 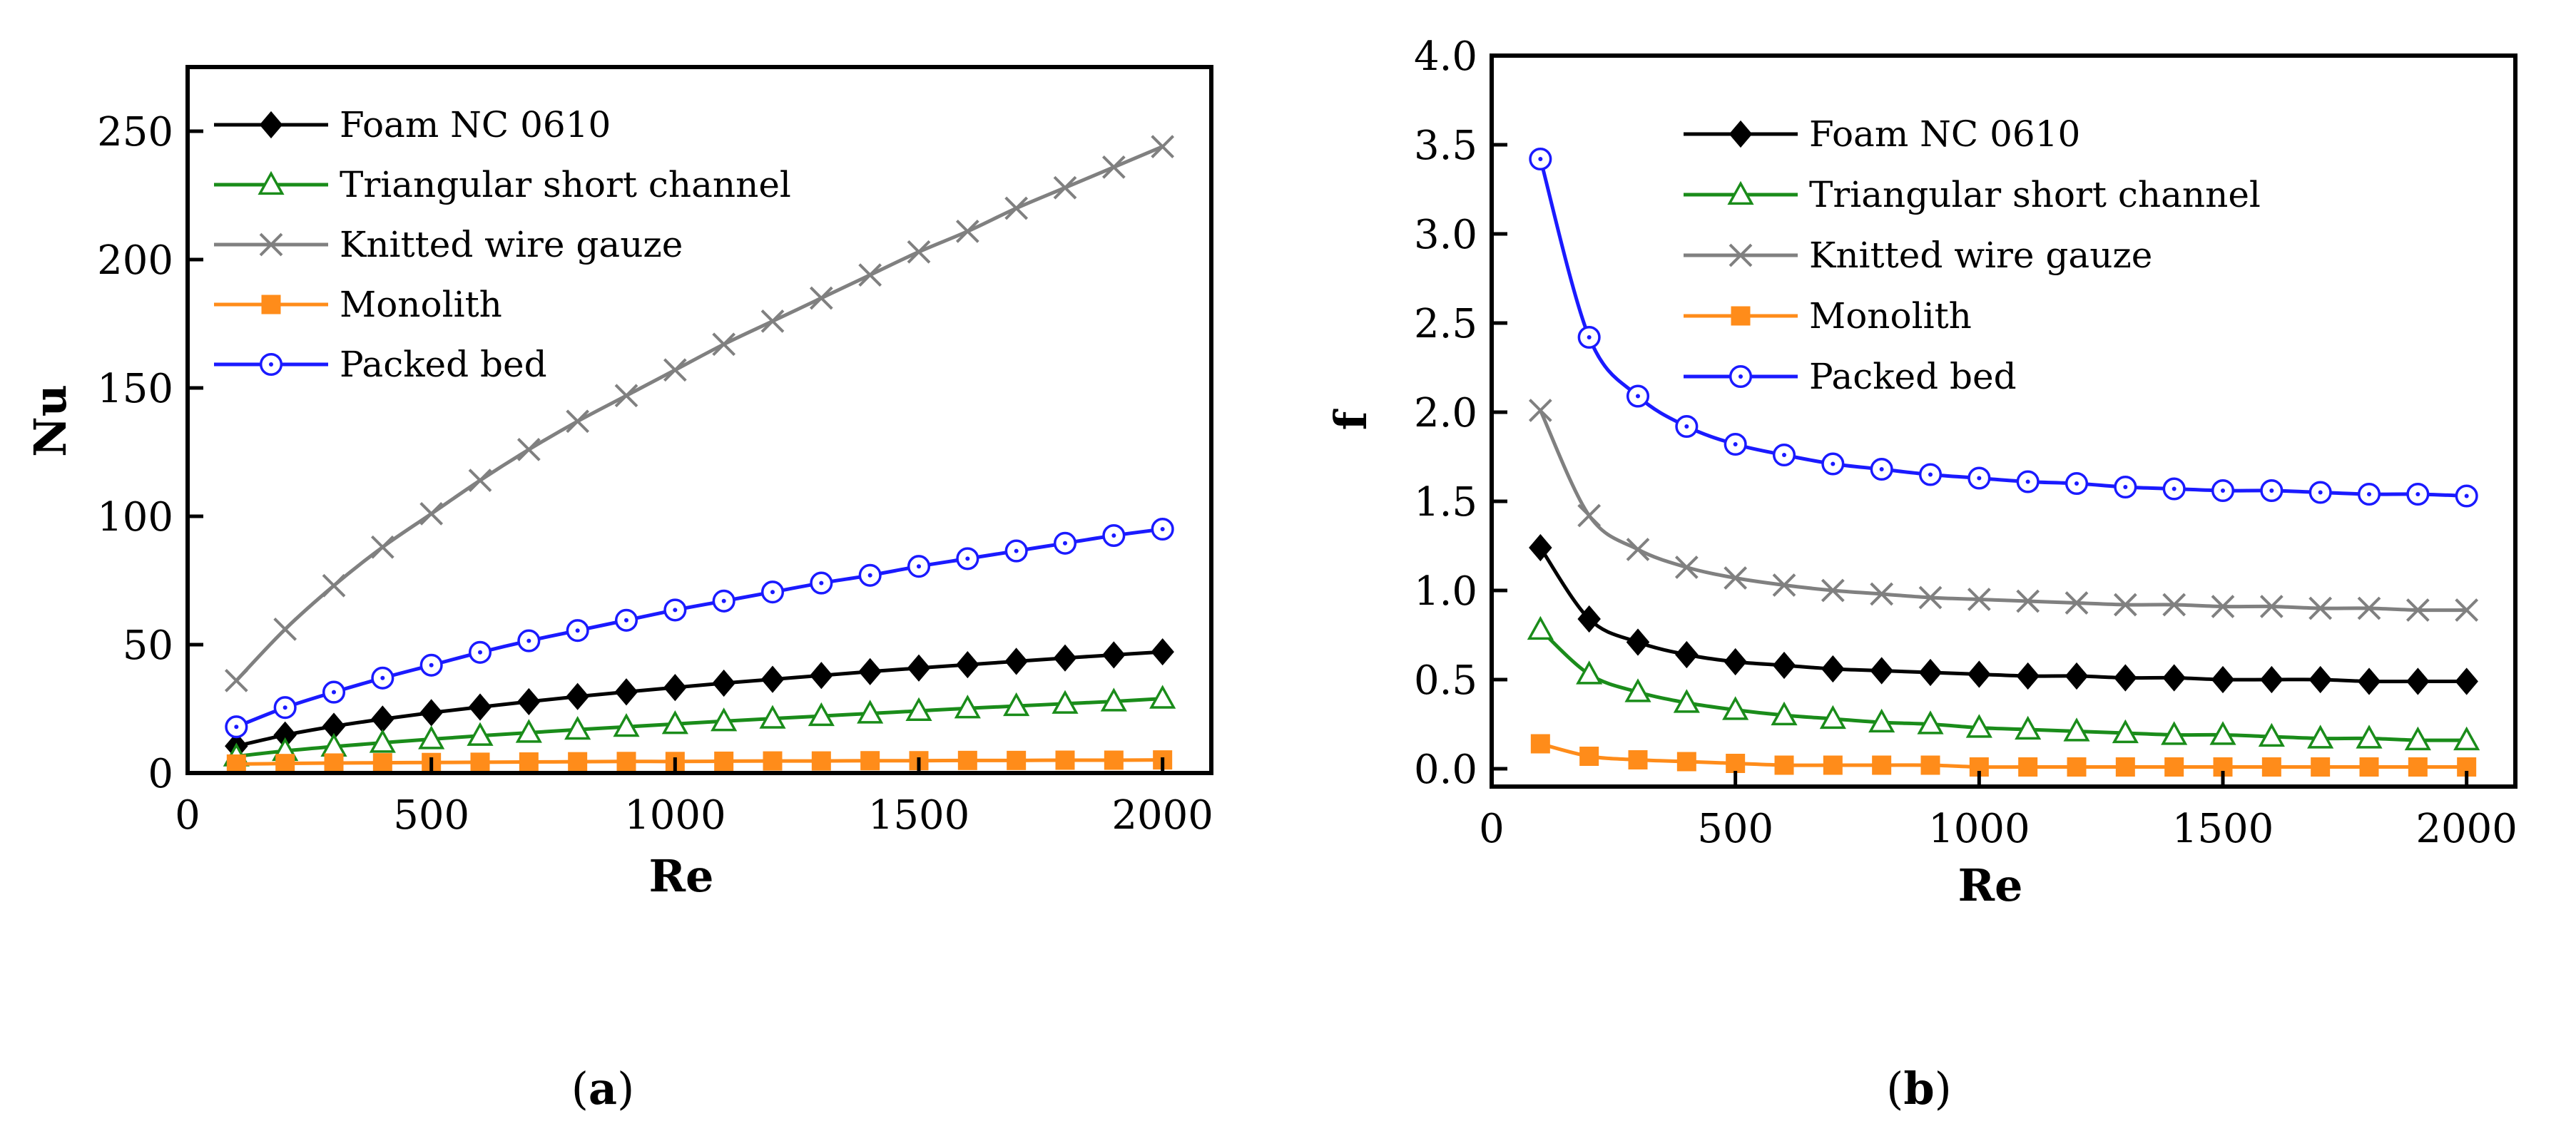 I want to click on y-axis-label-a: Nu, so click(x=50, y=421).